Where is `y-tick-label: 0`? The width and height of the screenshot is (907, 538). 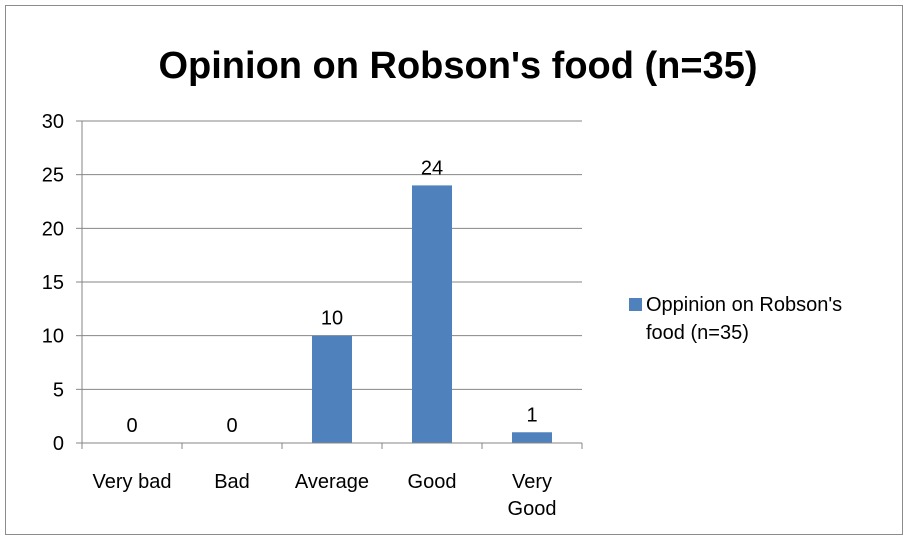
y-tick-label: 0 is located at coordinates (58, 444).